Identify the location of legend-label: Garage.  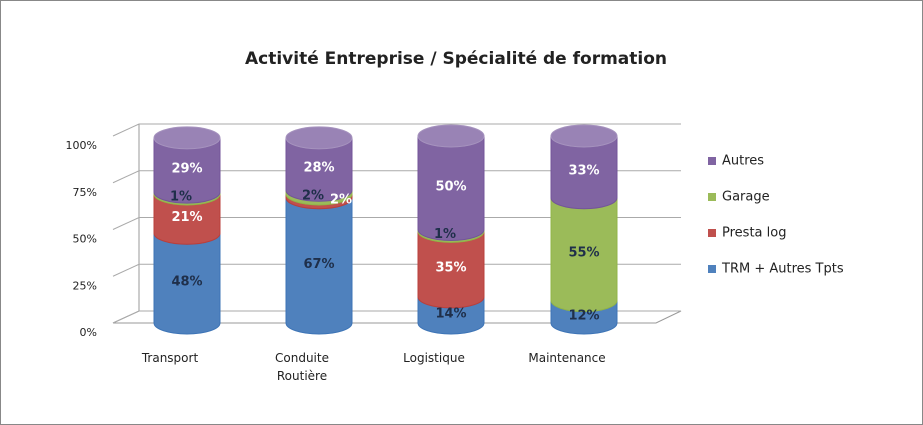
(746, 197).